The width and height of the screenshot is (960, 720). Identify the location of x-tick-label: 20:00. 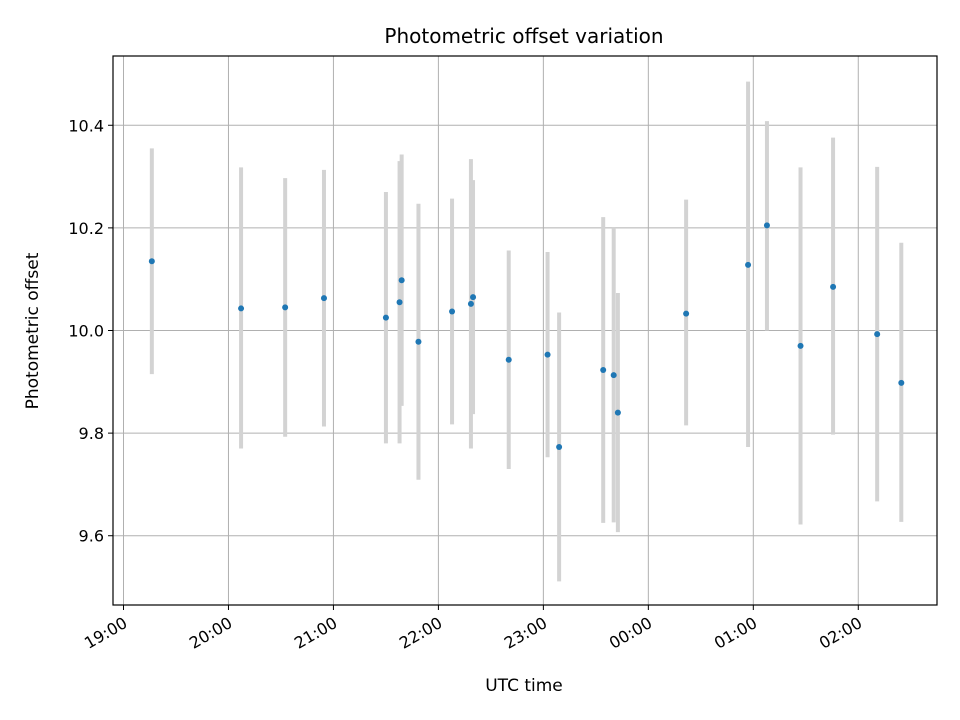
(210, 633).